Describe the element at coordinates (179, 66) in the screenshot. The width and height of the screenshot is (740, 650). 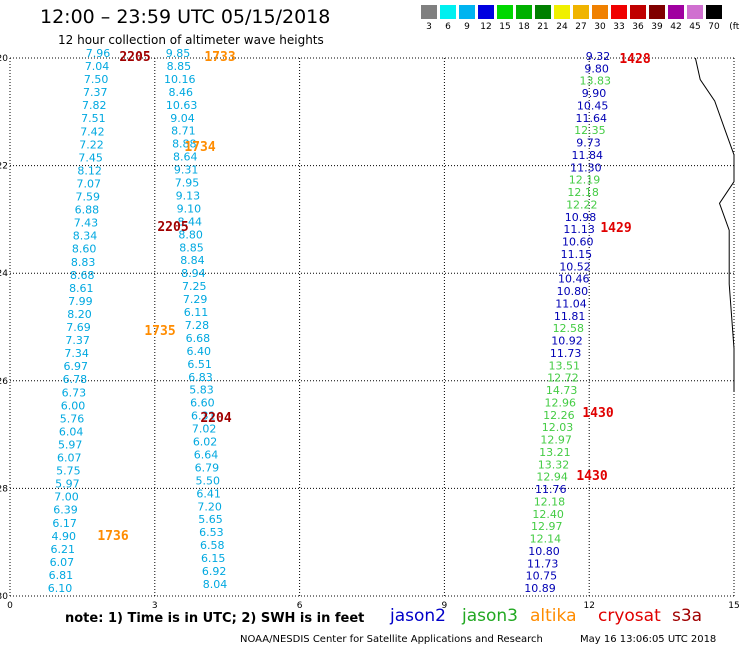
I see `wave-height-label: 8.85` at that location.